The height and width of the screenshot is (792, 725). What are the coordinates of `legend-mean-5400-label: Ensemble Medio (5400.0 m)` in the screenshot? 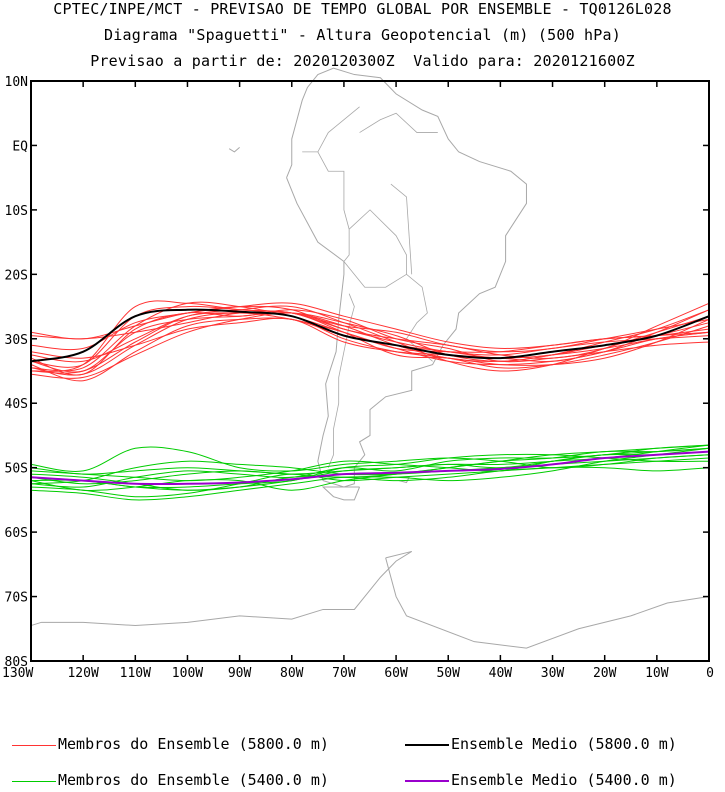 It's located at (564, 780).